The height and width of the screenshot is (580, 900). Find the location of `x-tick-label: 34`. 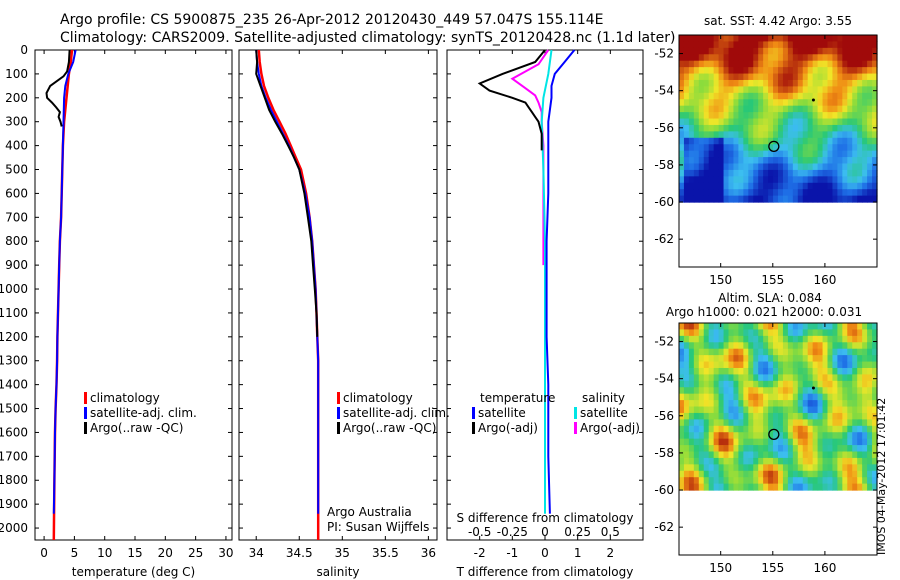

x-tick-label: 34 is located at coordinates (256, 553).